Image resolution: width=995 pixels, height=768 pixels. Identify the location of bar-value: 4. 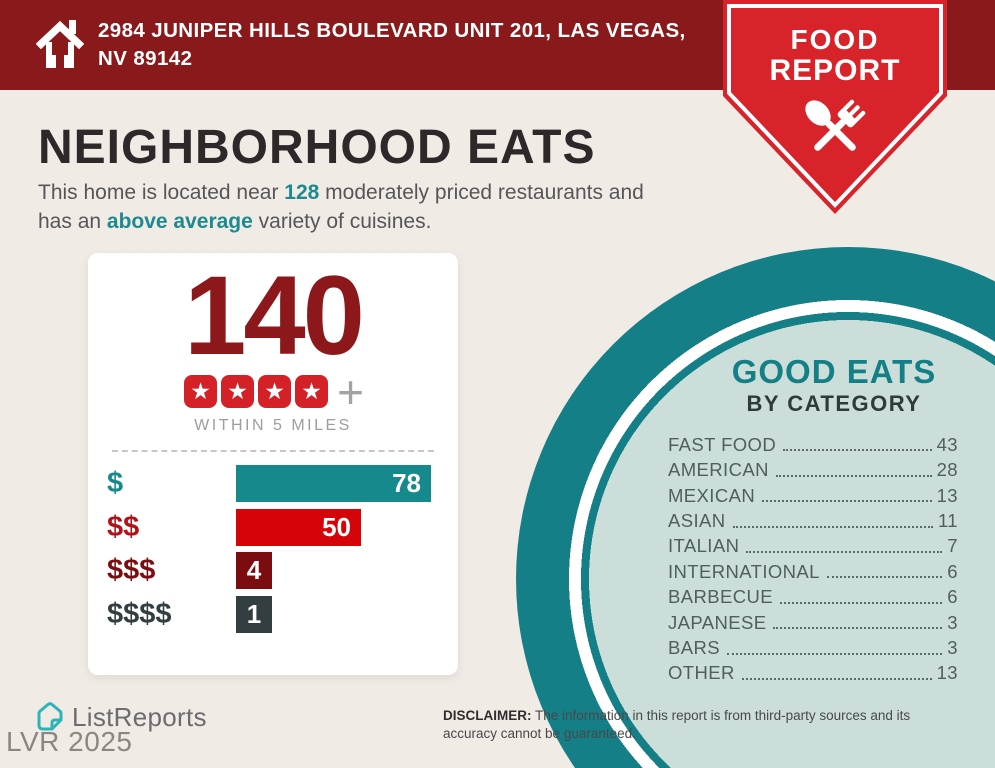
(254, 570).